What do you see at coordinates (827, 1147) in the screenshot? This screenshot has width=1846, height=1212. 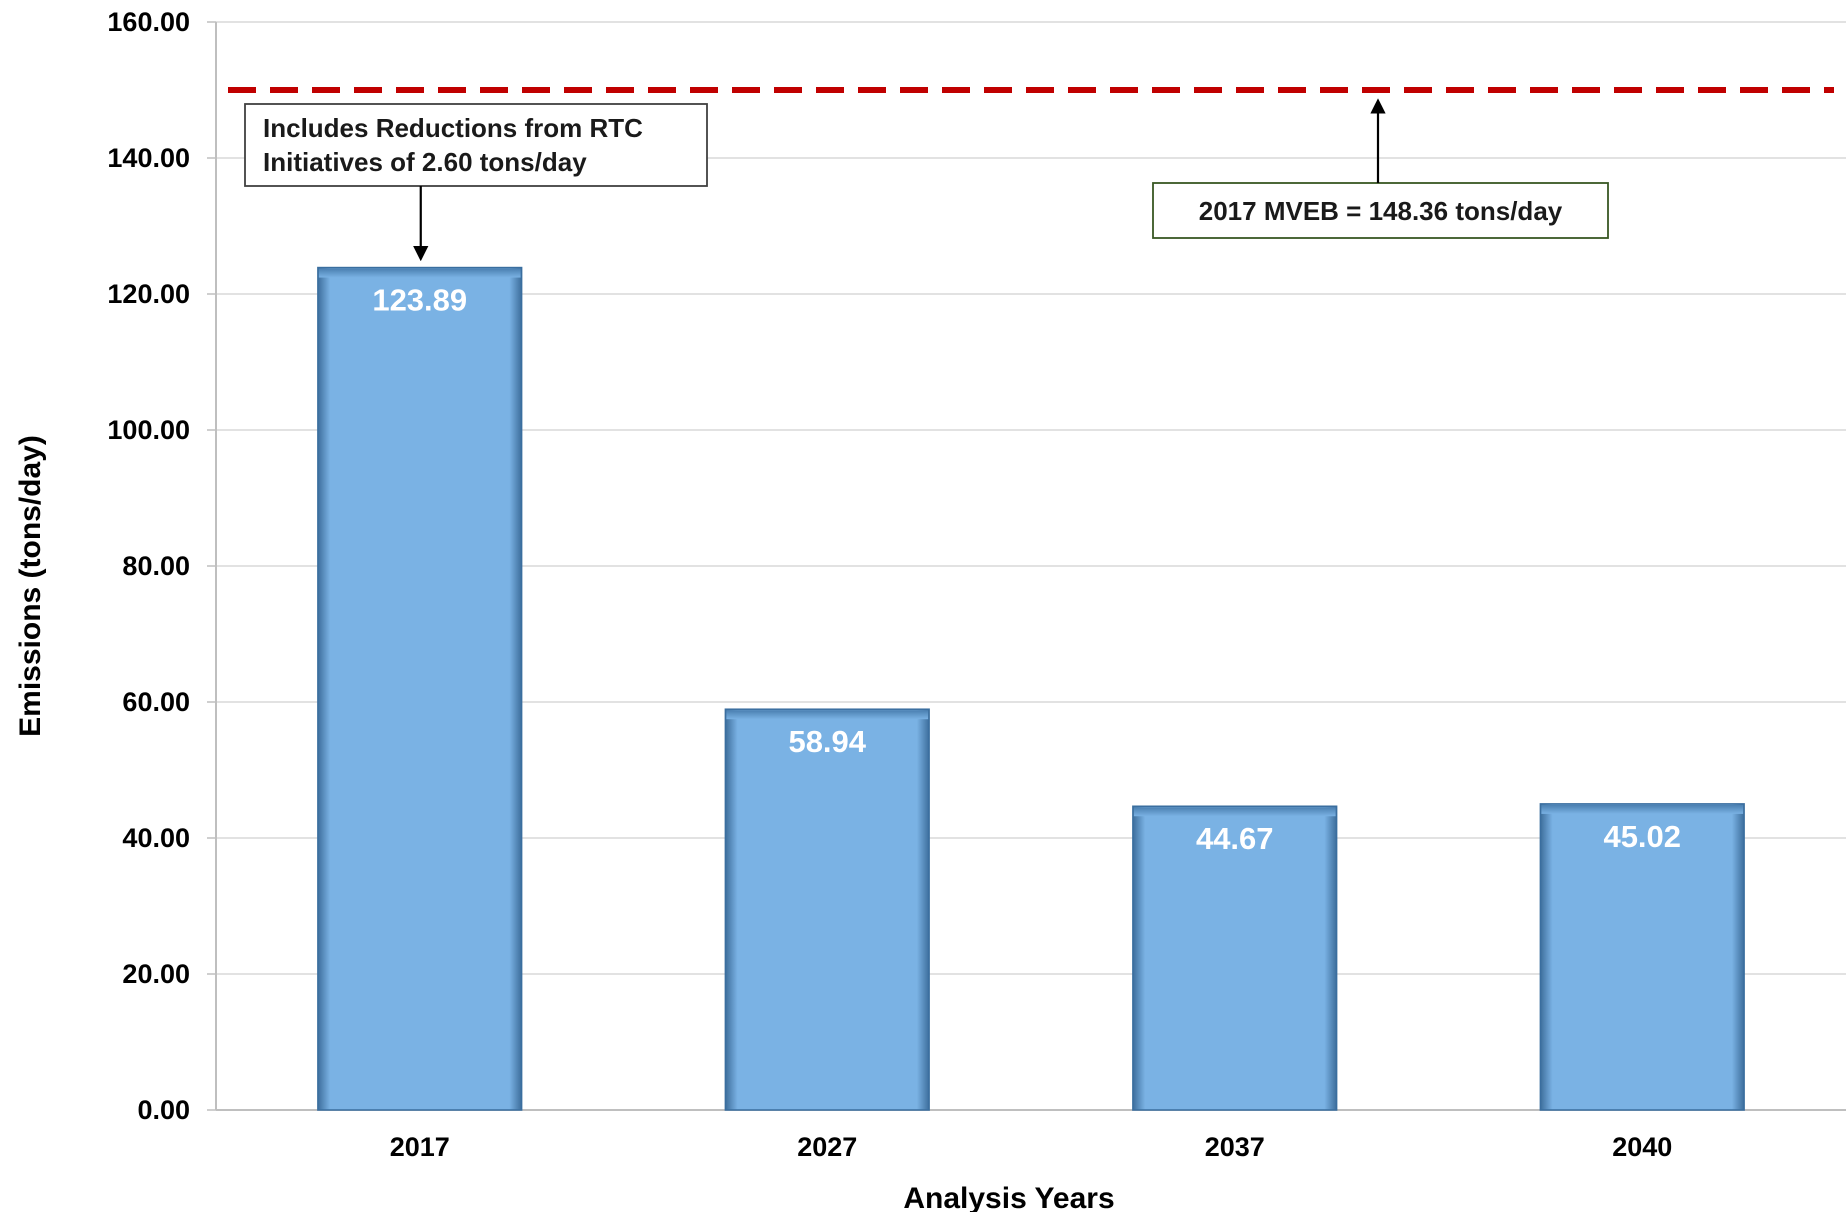 I see `x-tick-label: 2027` at bounding box center [827, 1147].